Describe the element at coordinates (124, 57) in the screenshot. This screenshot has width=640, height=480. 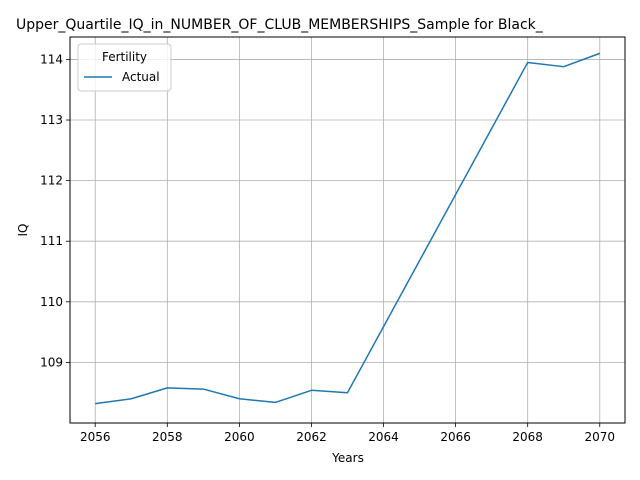
I see `legend-title: Fertility` at that location.